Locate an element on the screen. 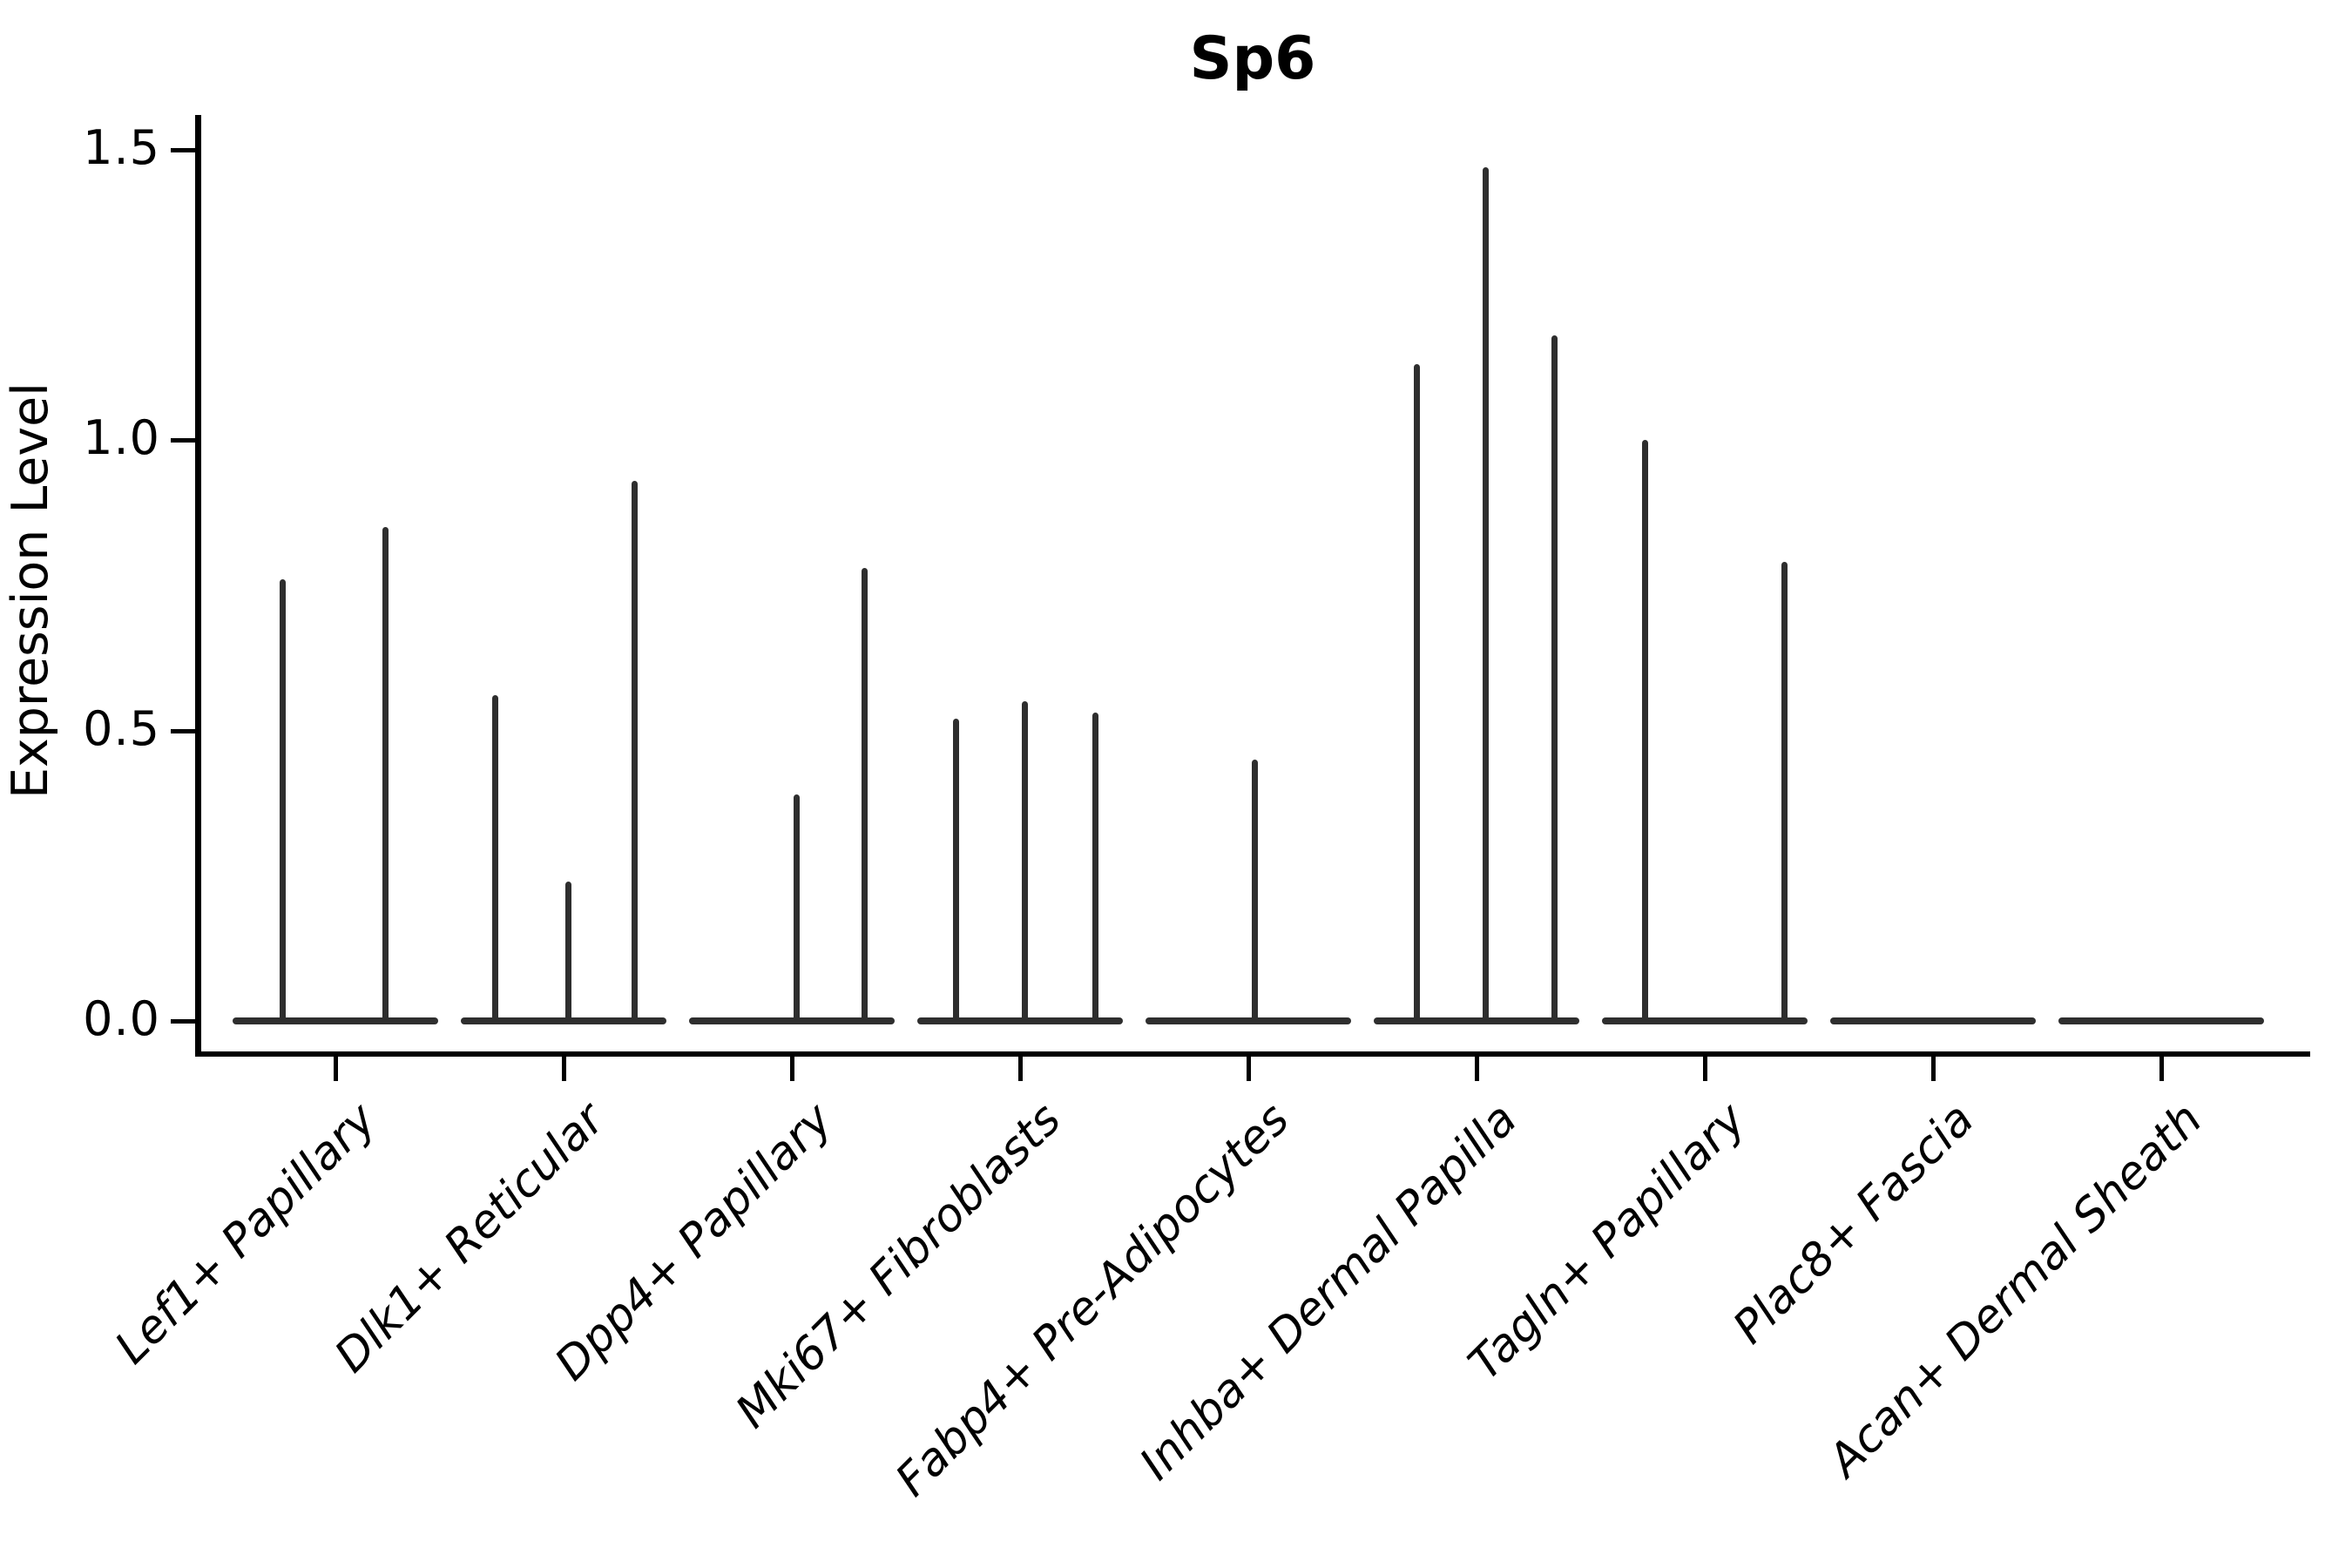  x-tick-label: Plac8+ Fascia is located at coordinates (1854, 1224).